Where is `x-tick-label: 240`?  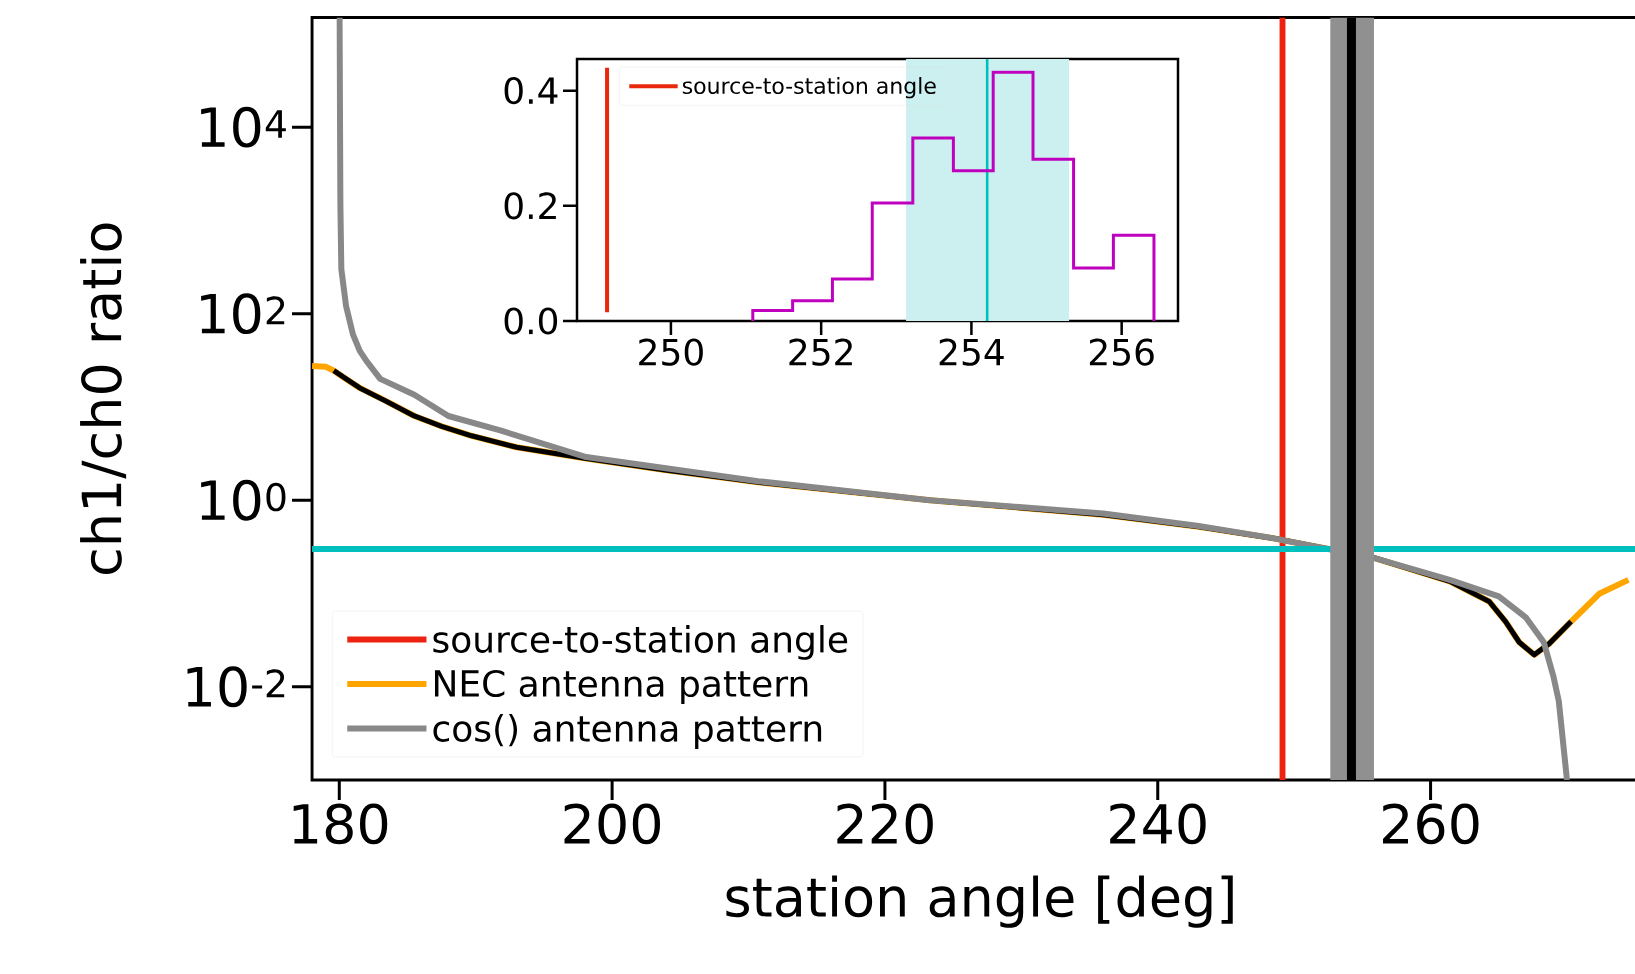 x-tick-label: 240 is located at coordinates (1158, 824).